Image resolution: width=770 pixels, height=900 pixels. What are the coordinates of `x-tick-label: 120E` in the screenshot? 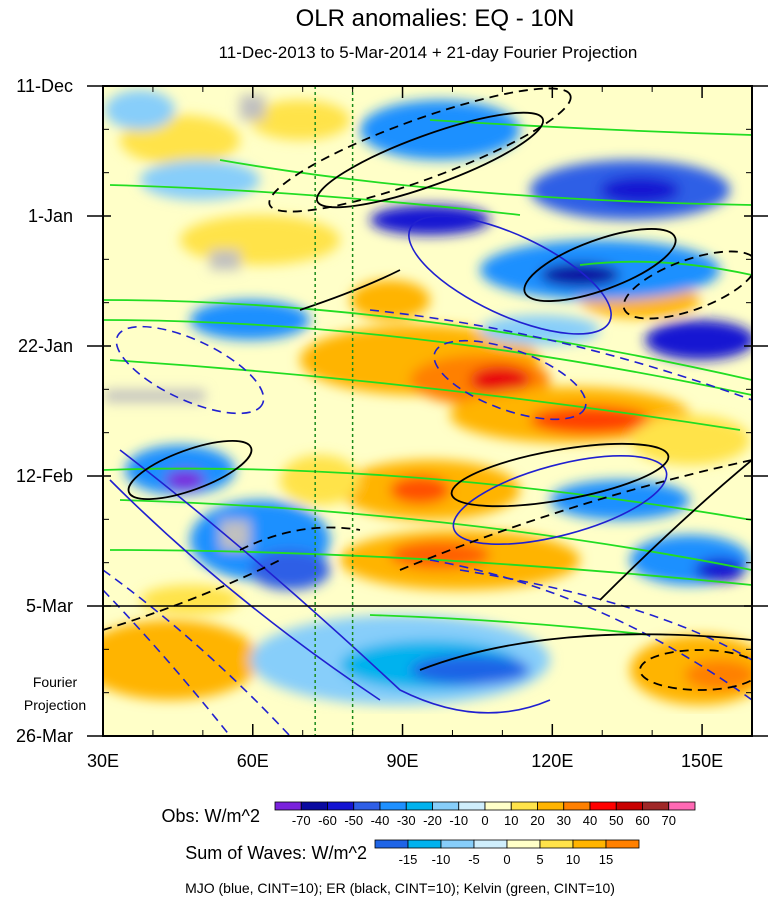 It's located at (552, 761).